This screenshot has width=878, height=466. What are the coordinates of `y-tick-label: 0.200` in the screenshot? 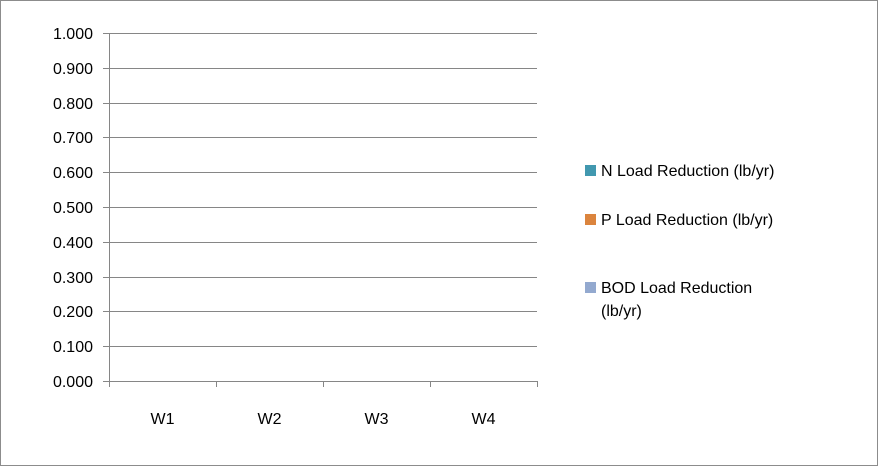 It's located at (73, 312).